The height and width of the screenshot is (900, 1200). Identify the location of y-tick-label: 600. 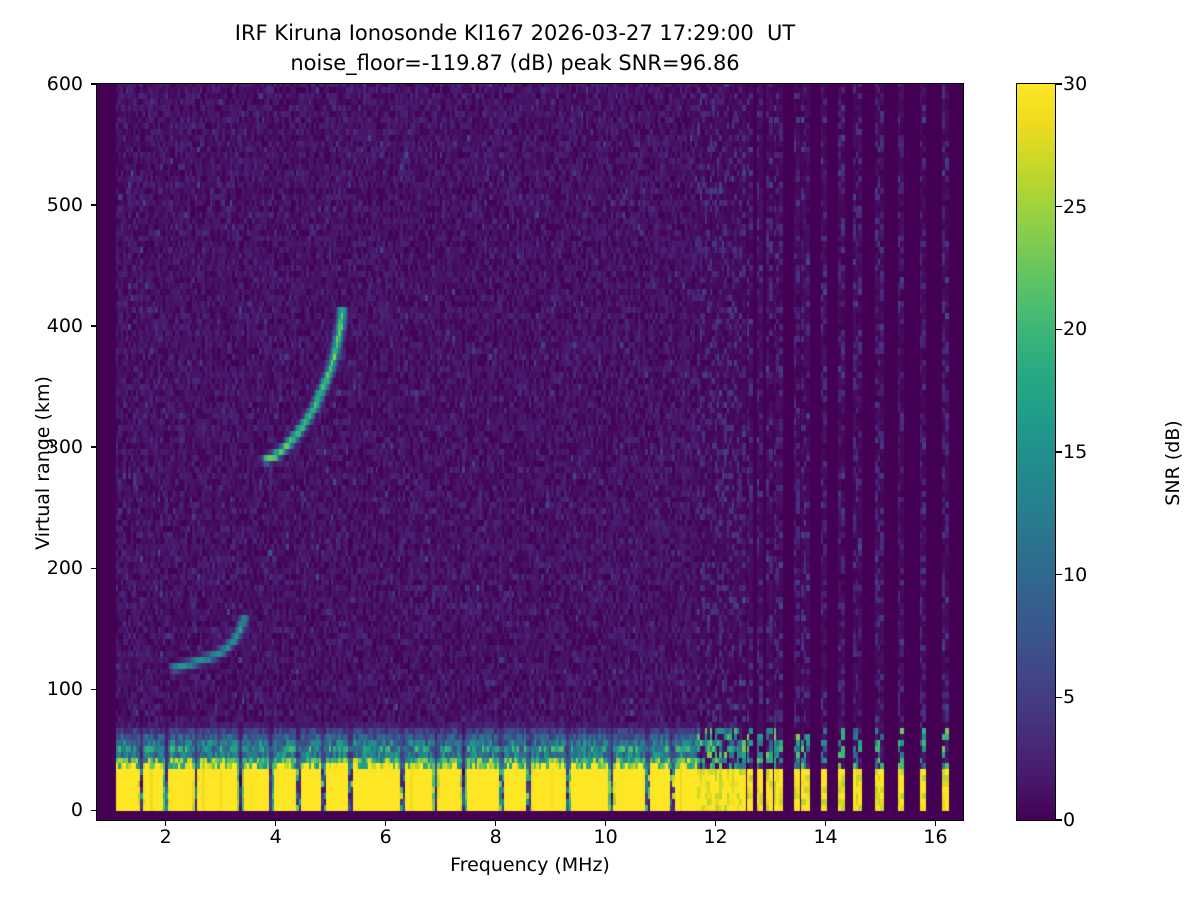
(64, 84).